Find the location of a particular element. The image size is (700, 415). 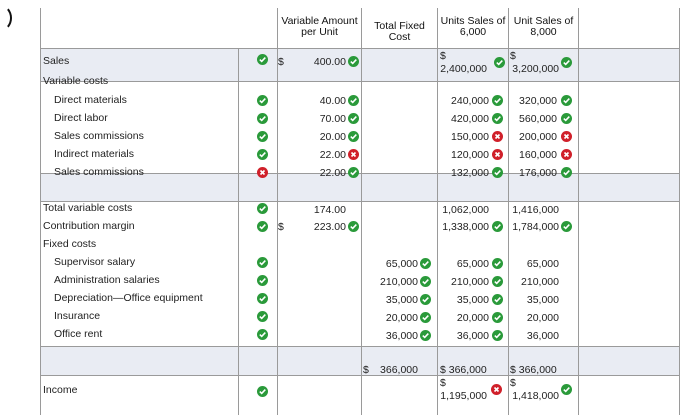

row-label-income: Income is located at coordinates (60, 390).